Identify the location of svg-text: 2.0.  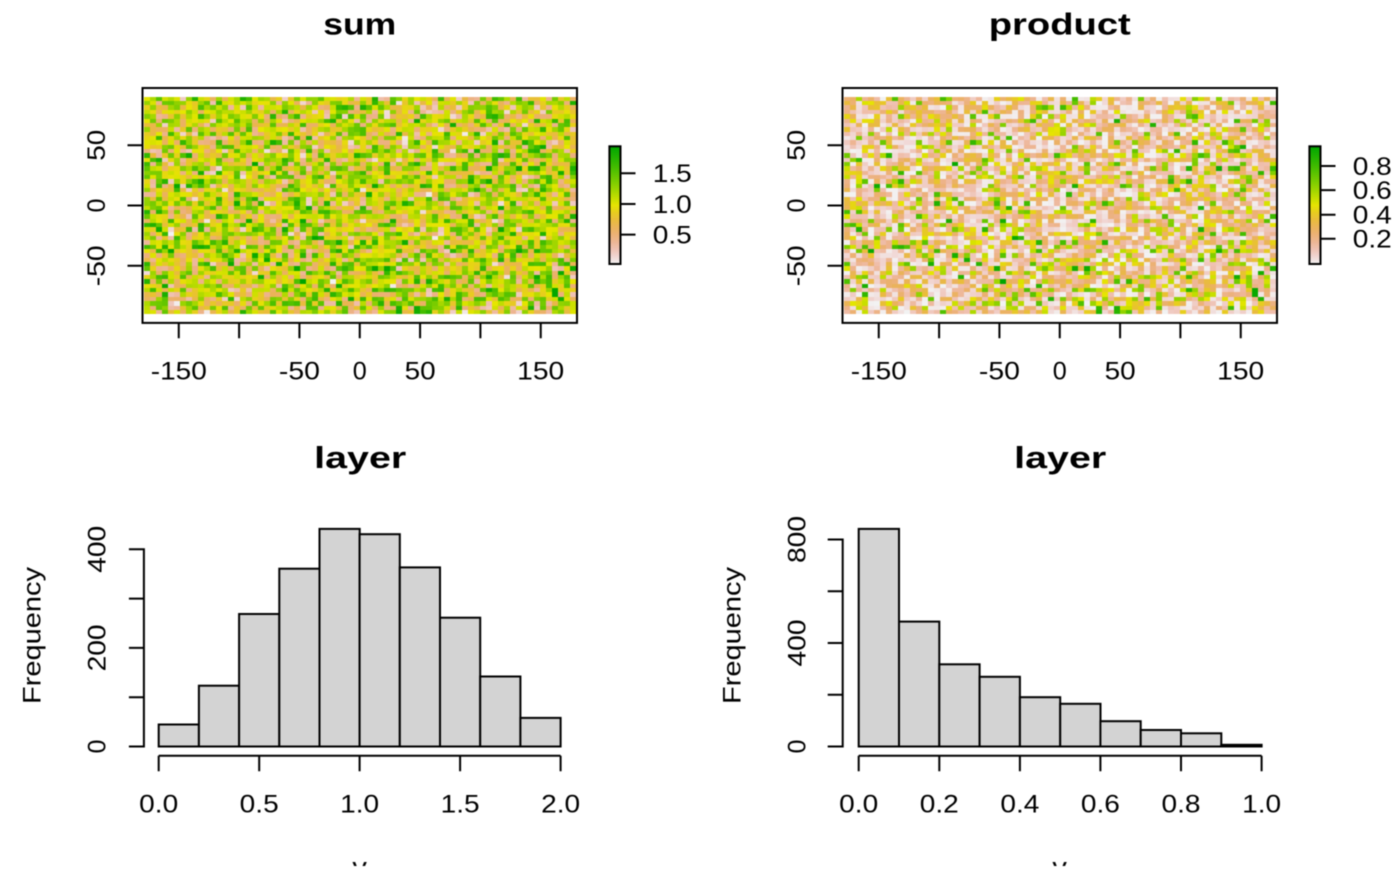
(560, 804).